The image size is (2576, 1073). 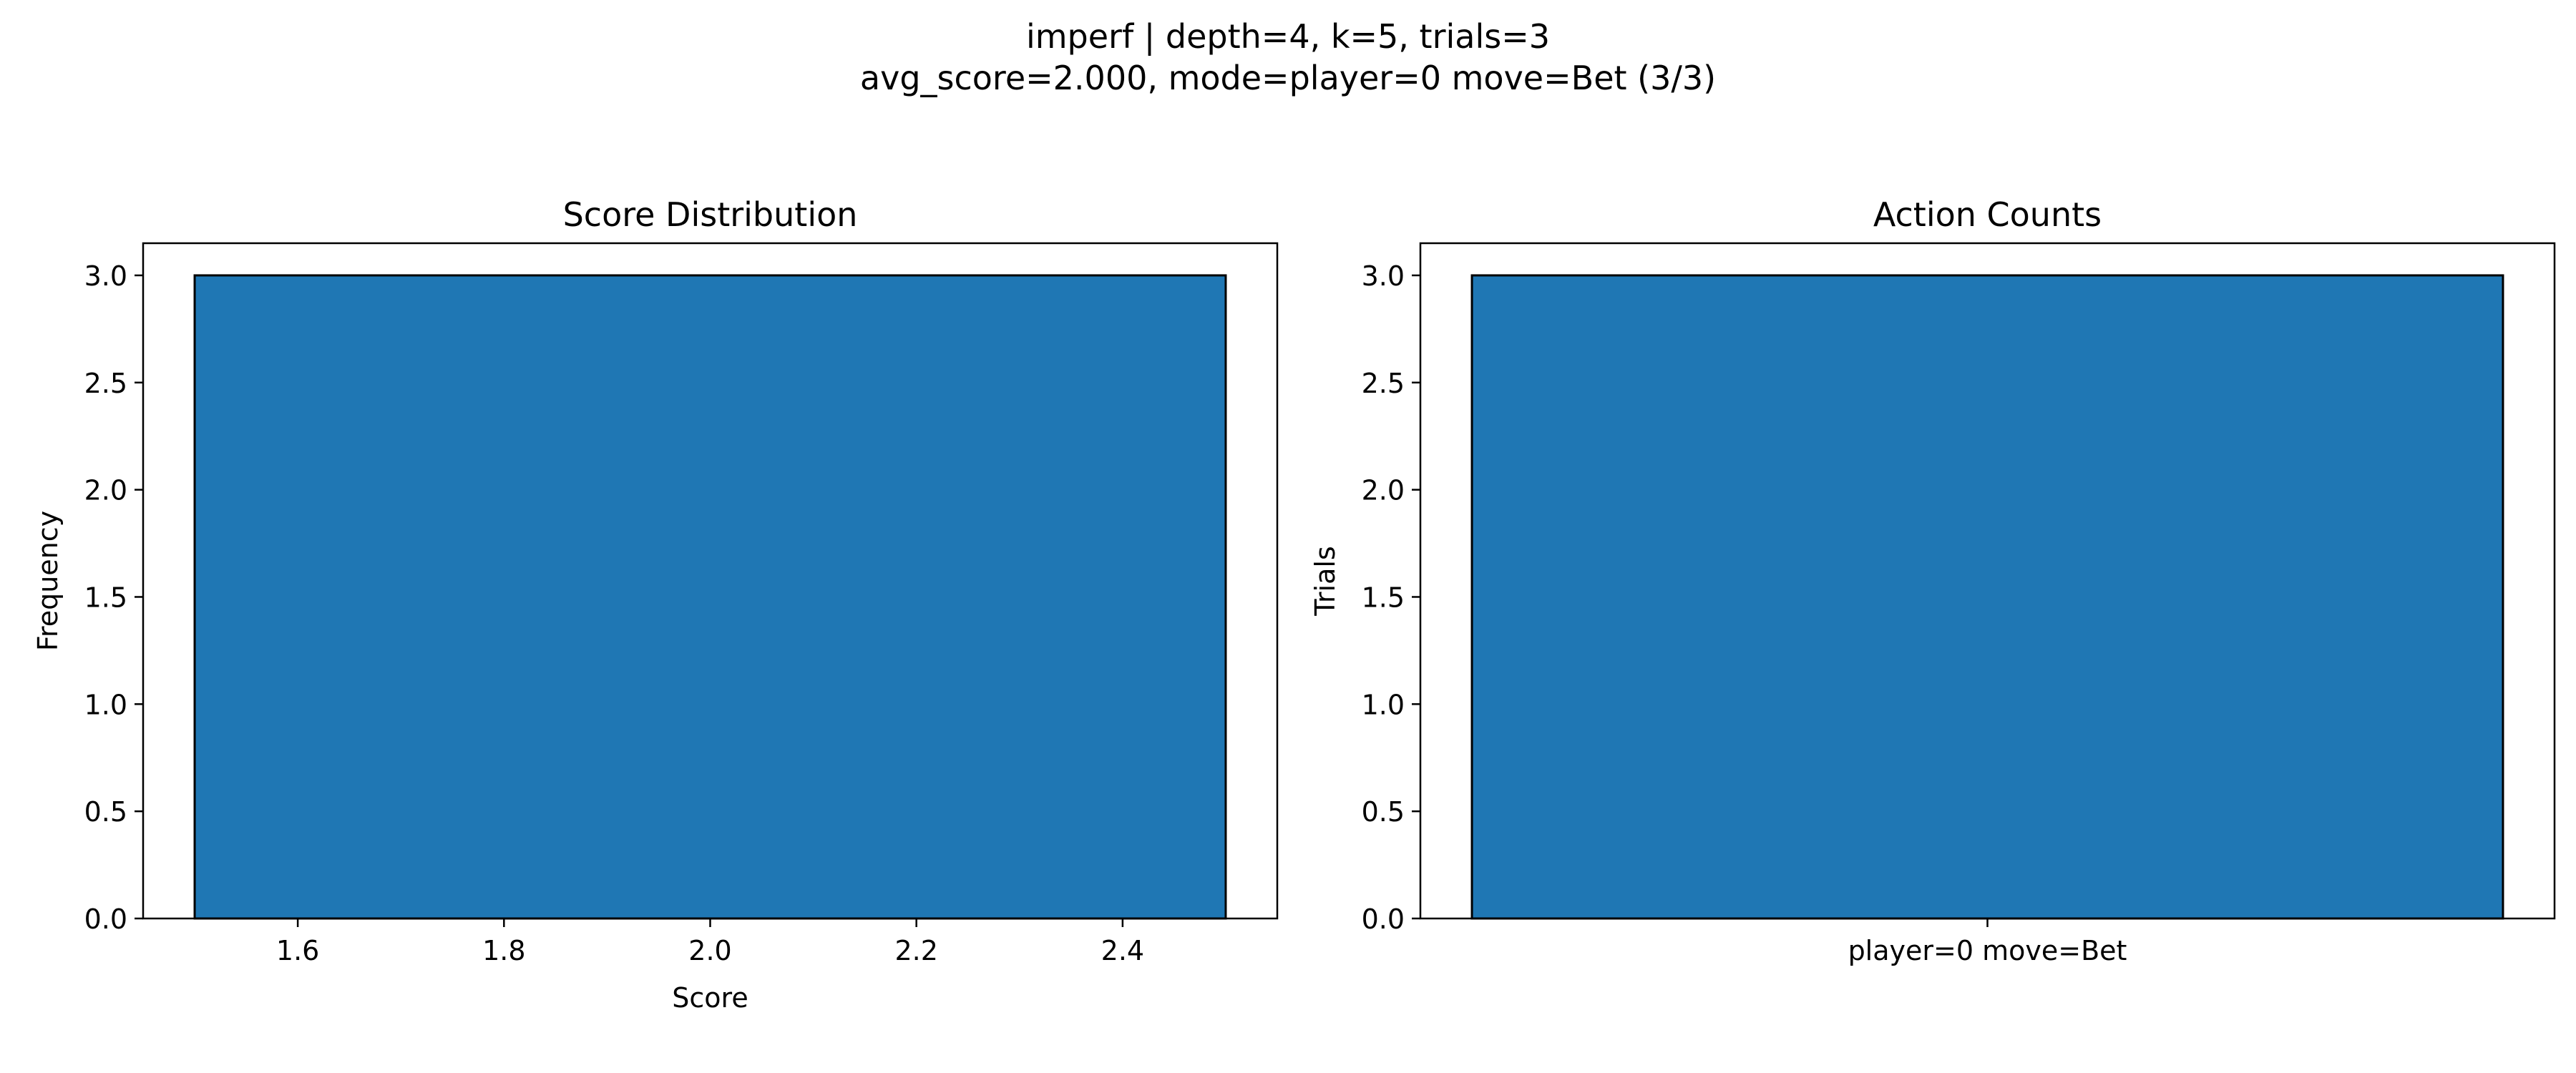 What do you see at coordinates (1122, 950) in the screenshot?
I see `x-tick-label: 2.4` at bounding box center [1122, 950].